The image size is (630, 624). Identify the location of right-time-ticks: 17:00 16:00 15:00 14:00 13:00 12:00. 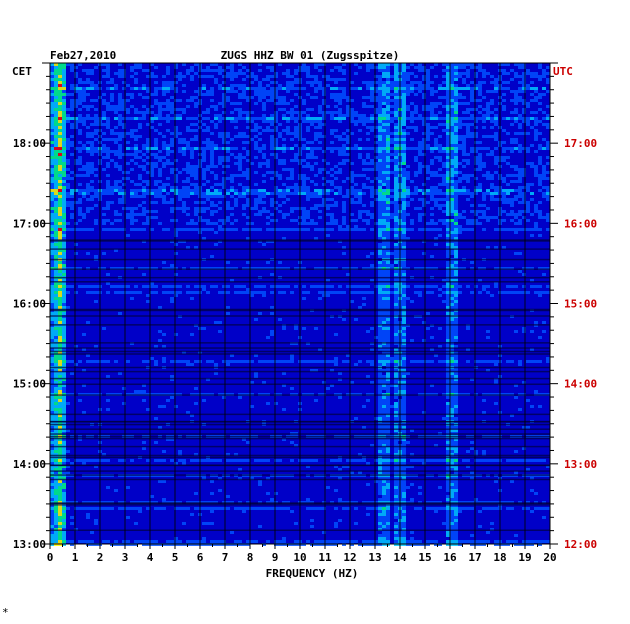
(573, 306).